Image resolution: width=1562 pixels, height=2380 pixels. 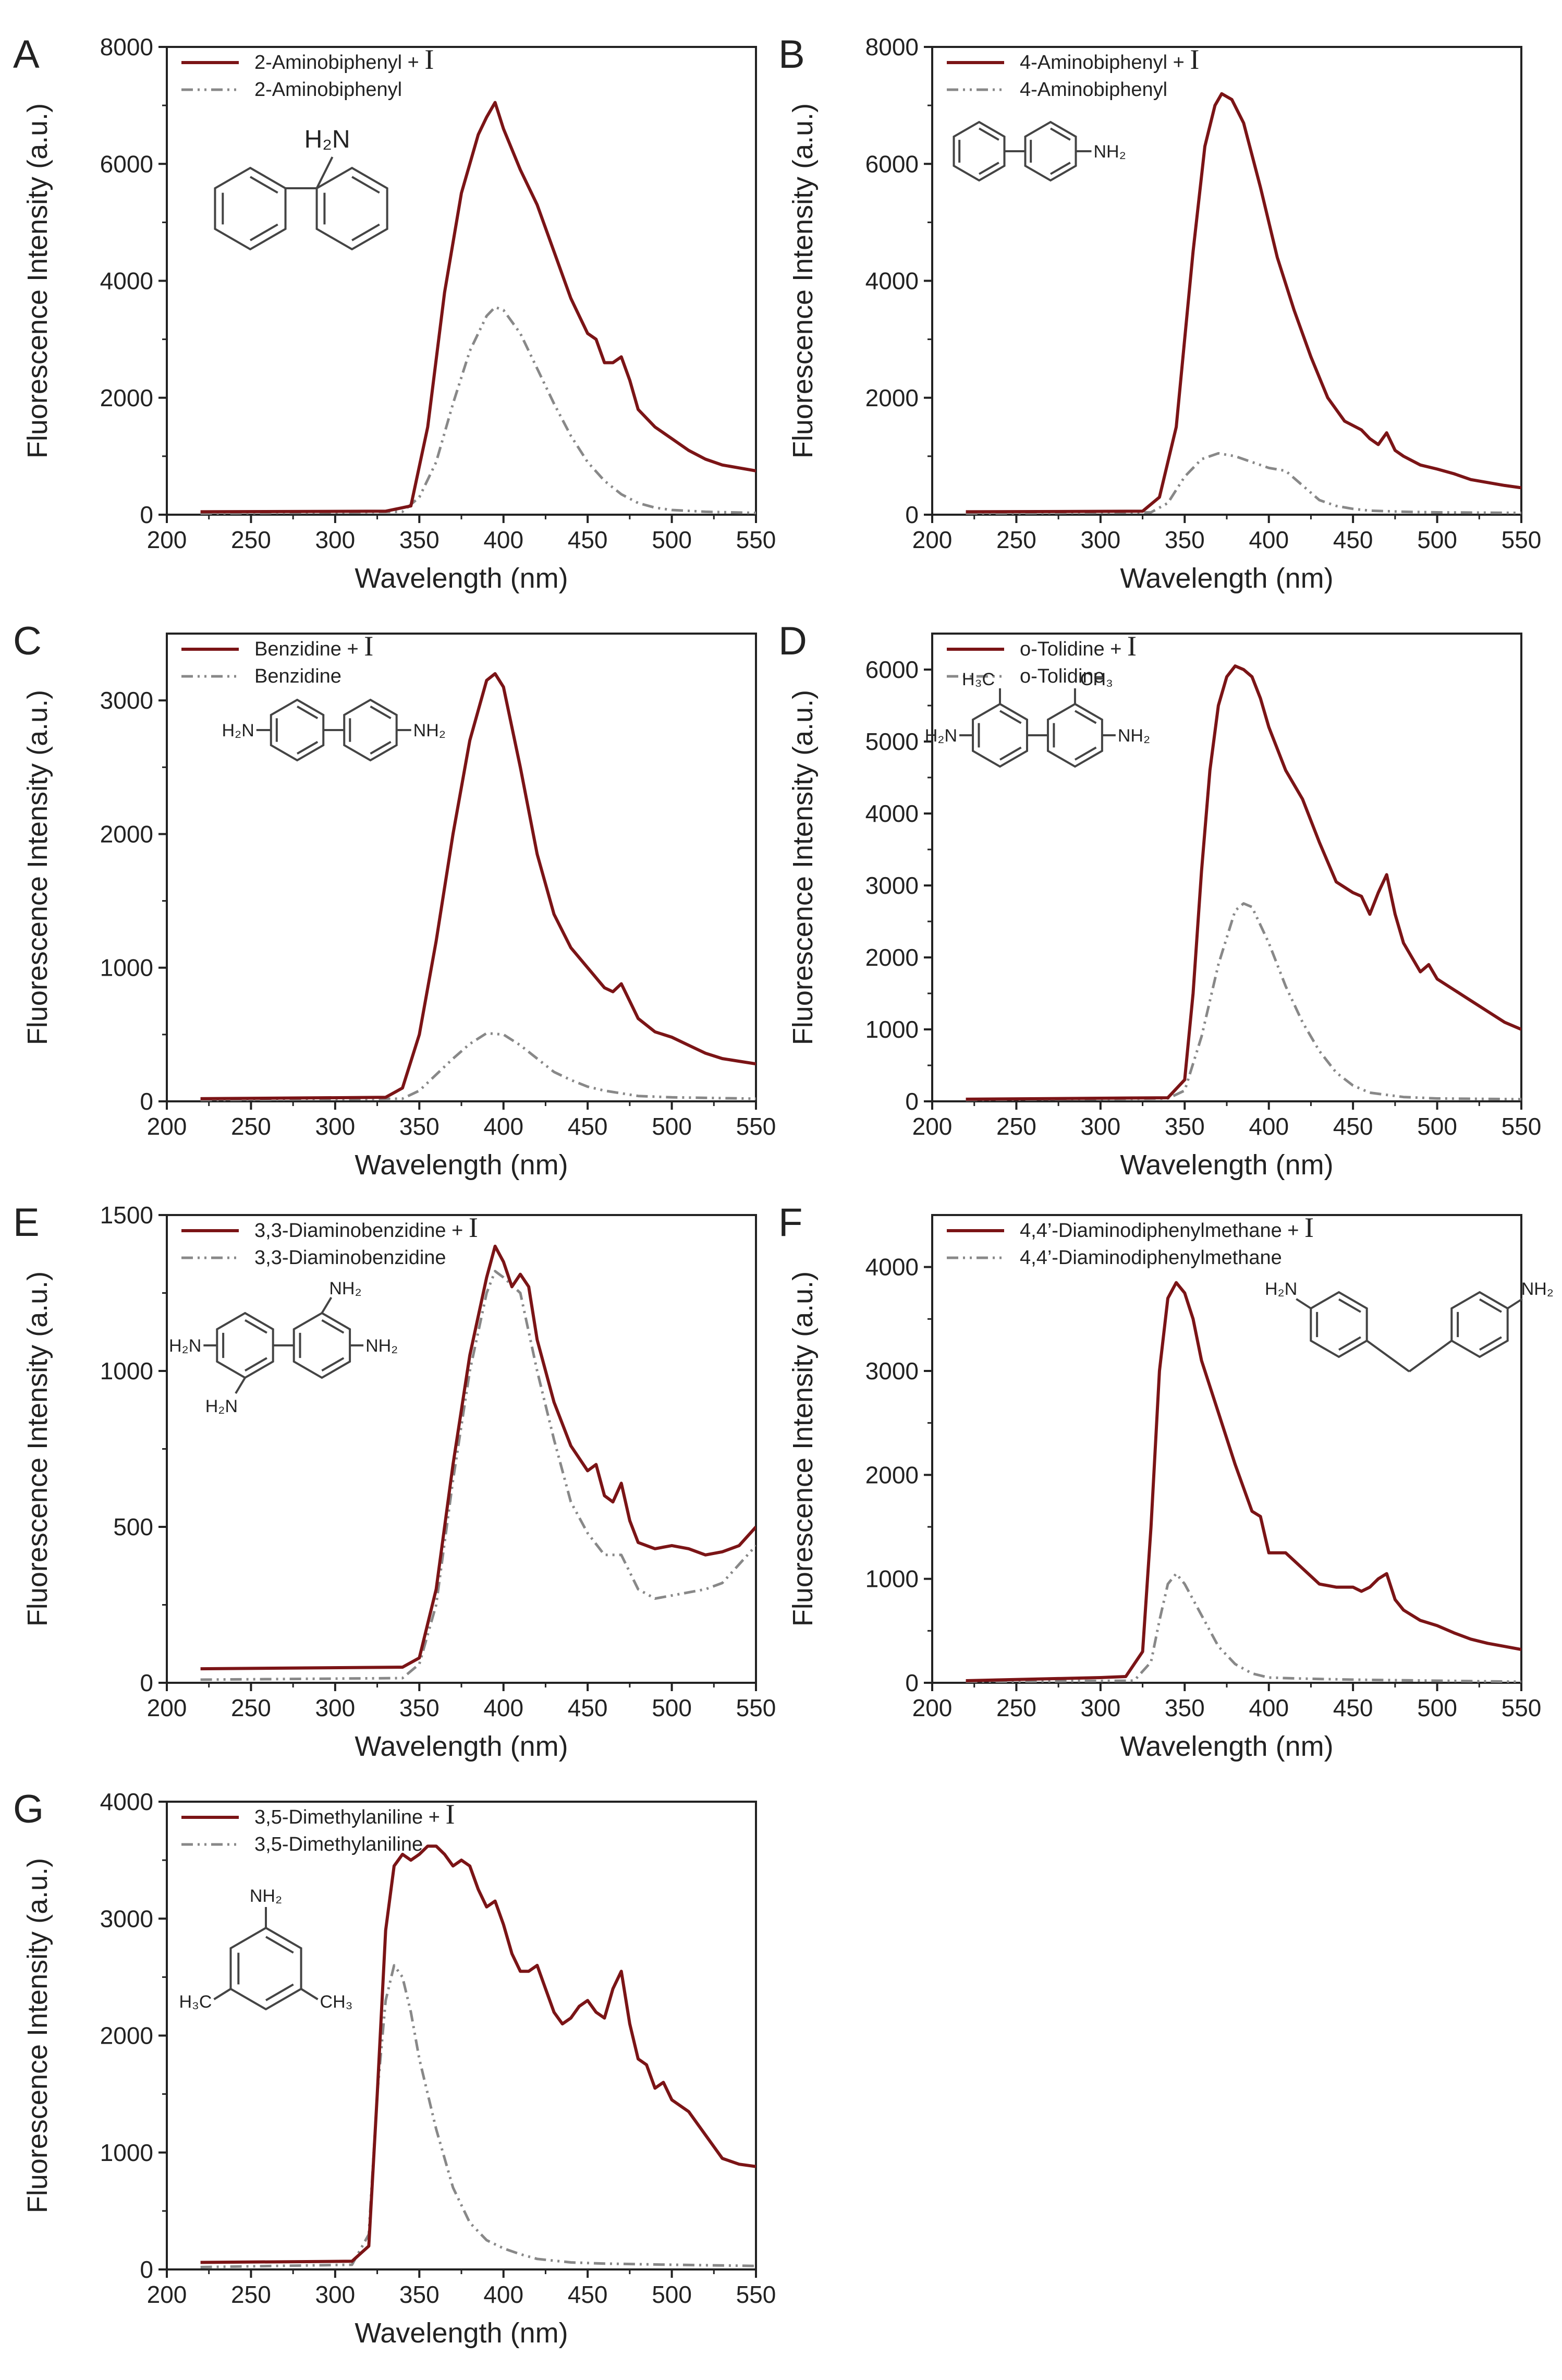 I want to click on panel-letter: G, so click(x=29, y=1809).